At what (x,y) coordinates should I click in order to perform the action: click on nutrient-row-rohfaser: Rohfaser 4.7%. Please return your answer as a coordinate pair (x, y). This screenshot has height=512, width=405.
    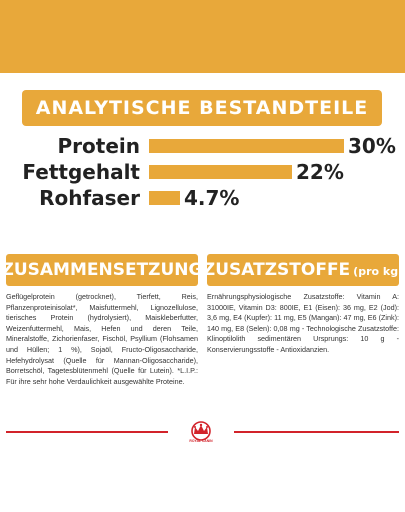
    Looking at the image, I should click on (202, 198).